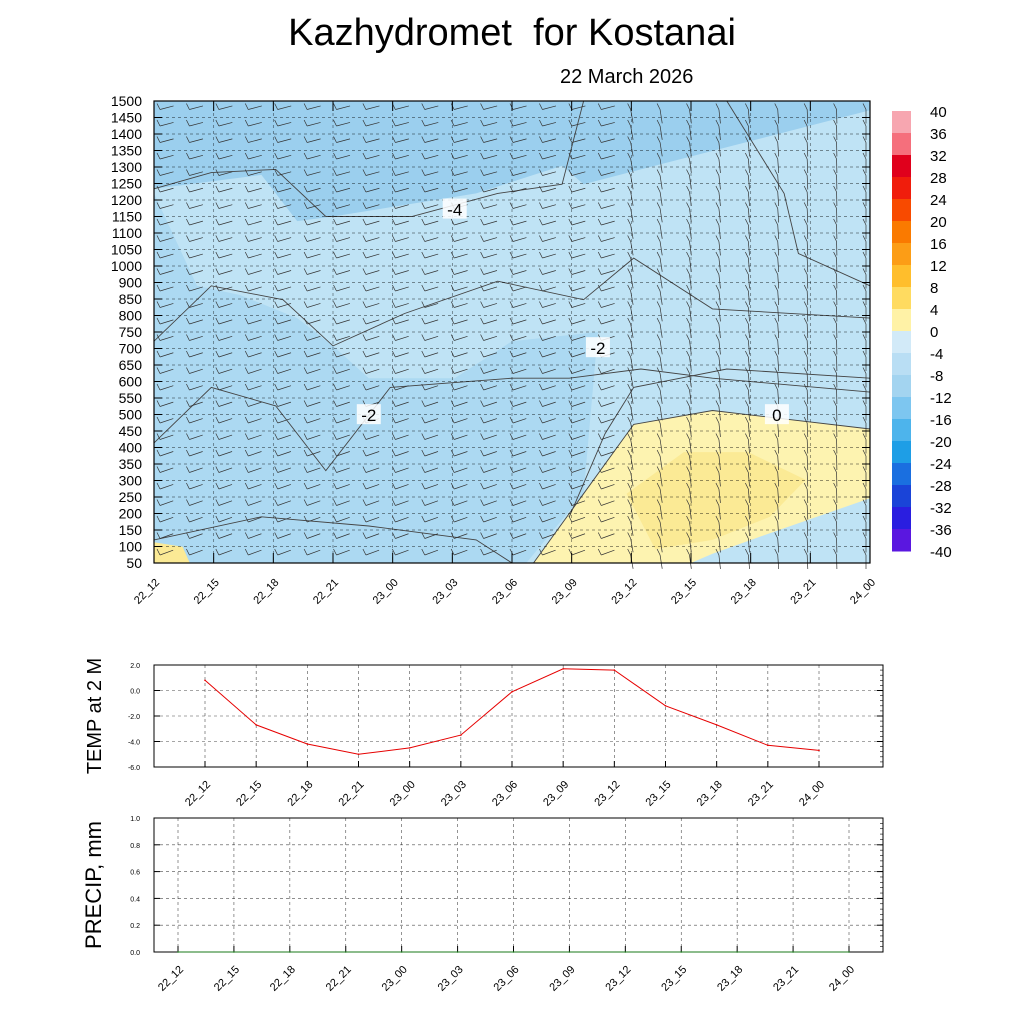 The height and width of the screenshot is (1024, 1024). Describe the element at coordinates (127, 233) in the screenshot. I see `y-tick-label: 1100` at that location.